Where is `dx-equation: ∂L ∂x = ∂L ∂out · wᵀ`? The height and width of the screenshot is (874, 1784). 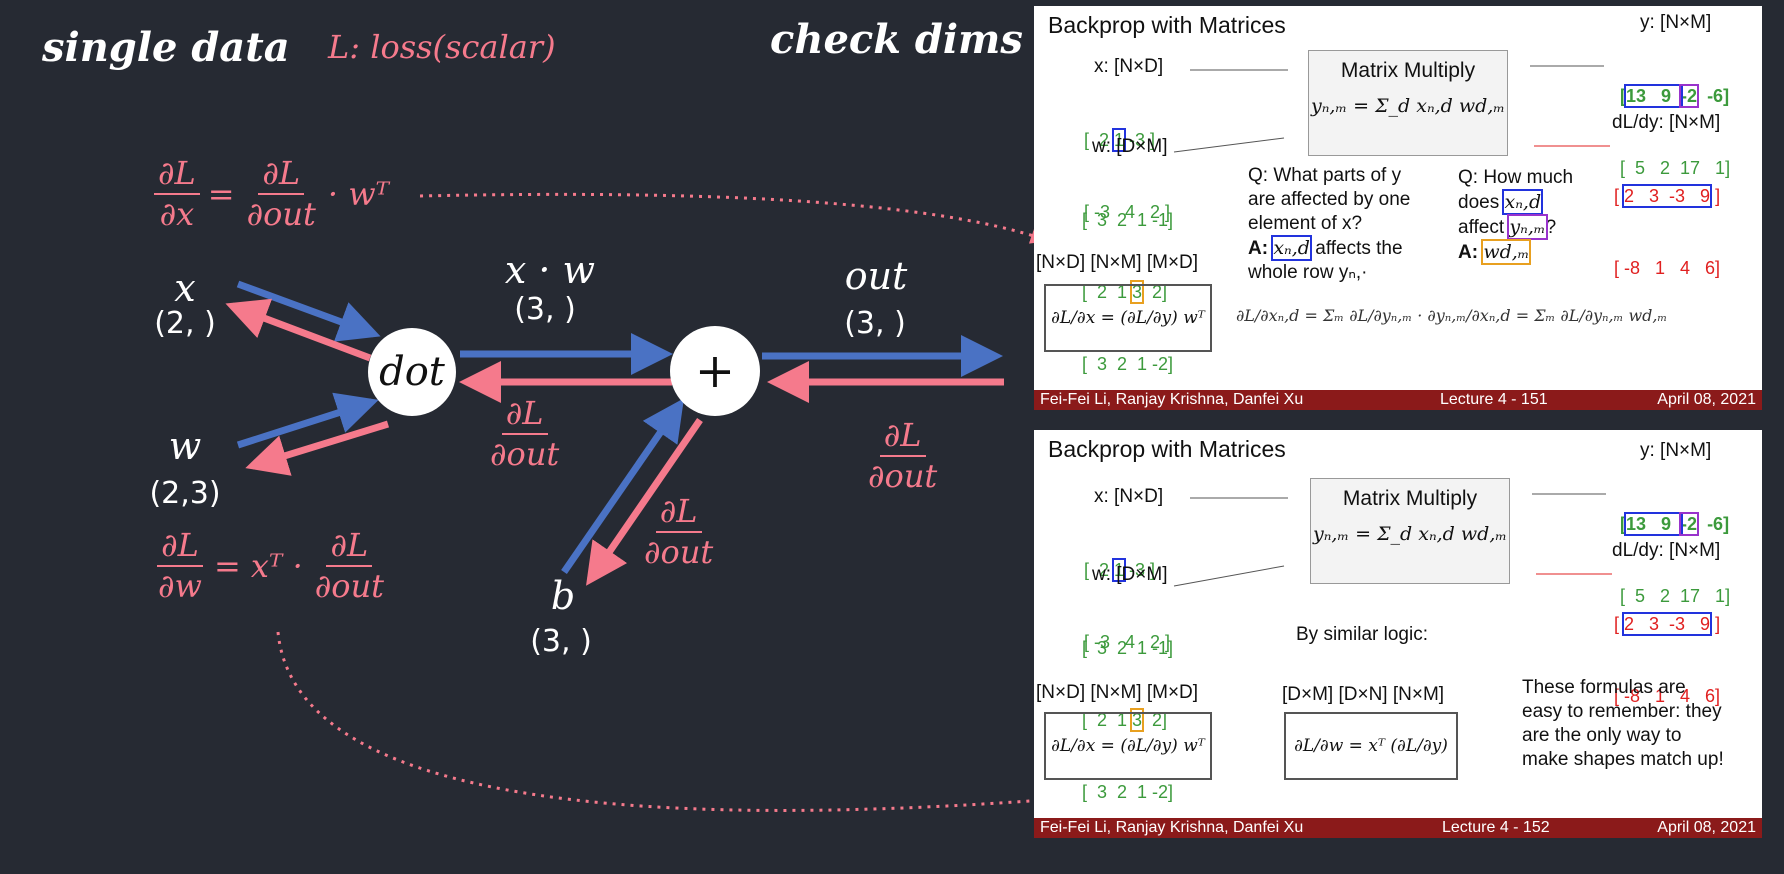
dx-equation: ∂L ∂x = ∂L ∂out · wᵀ is located at coordinates (272, 194).